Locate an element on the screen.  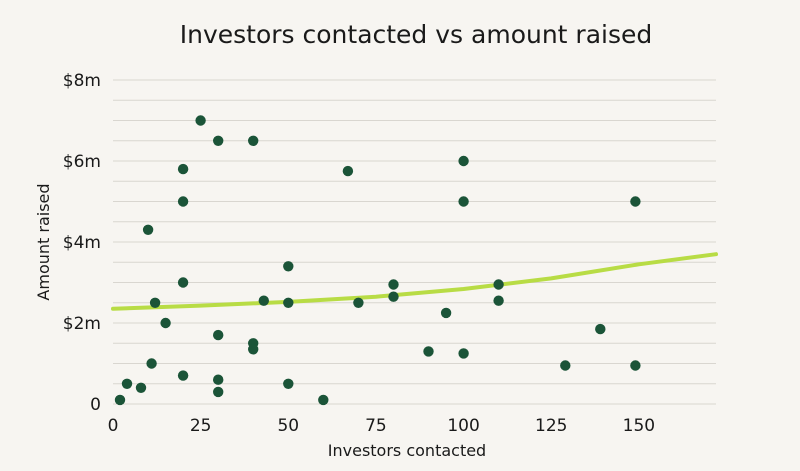
y-tick-label: $2m is located at coordinates (82, 324).